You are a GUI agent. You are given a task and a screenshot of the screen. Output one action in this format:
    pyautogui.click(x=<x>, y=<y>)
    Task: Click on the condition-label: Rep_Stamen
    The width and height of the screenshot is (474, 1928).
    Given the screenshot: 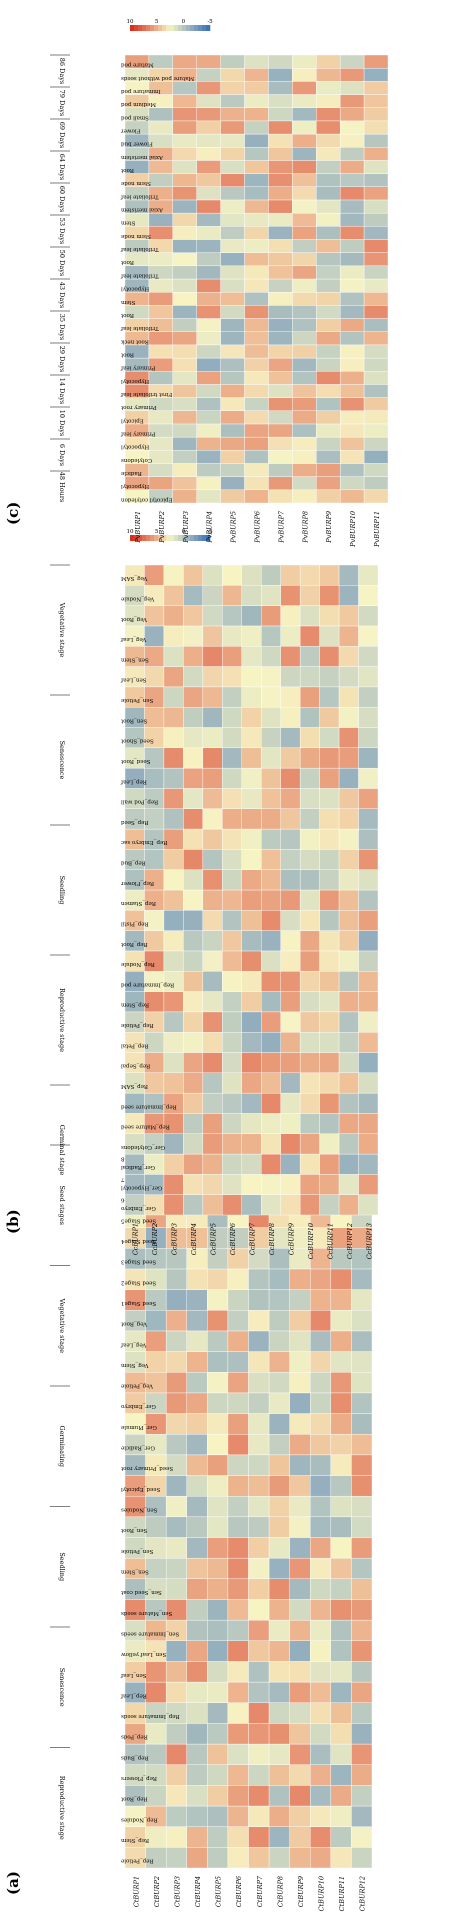 What is the action you would take?
    pyautogui.click(x=138, y=903)
    